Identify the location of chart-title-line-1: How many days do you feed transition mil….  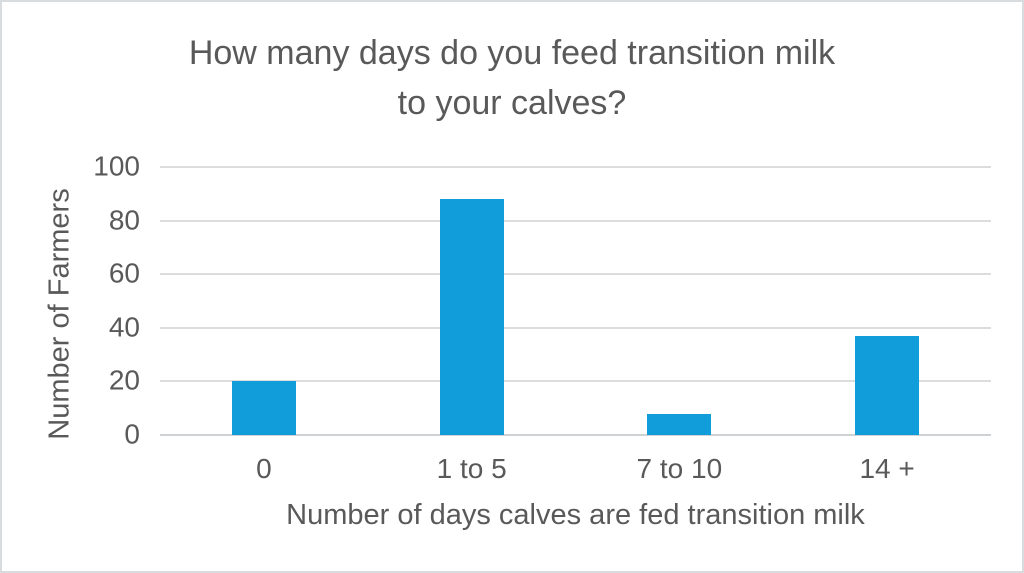
(512, 53).